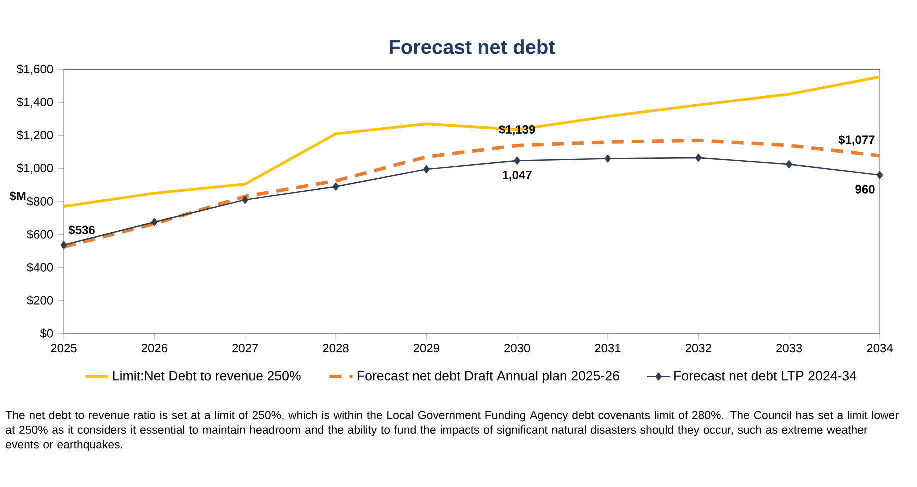 This screenshot has width=917, height=487. What do you see at coordinates (427, 348) in the screenshot?
I see `x-tick-label: 2029` at bounding box center [427, 348].